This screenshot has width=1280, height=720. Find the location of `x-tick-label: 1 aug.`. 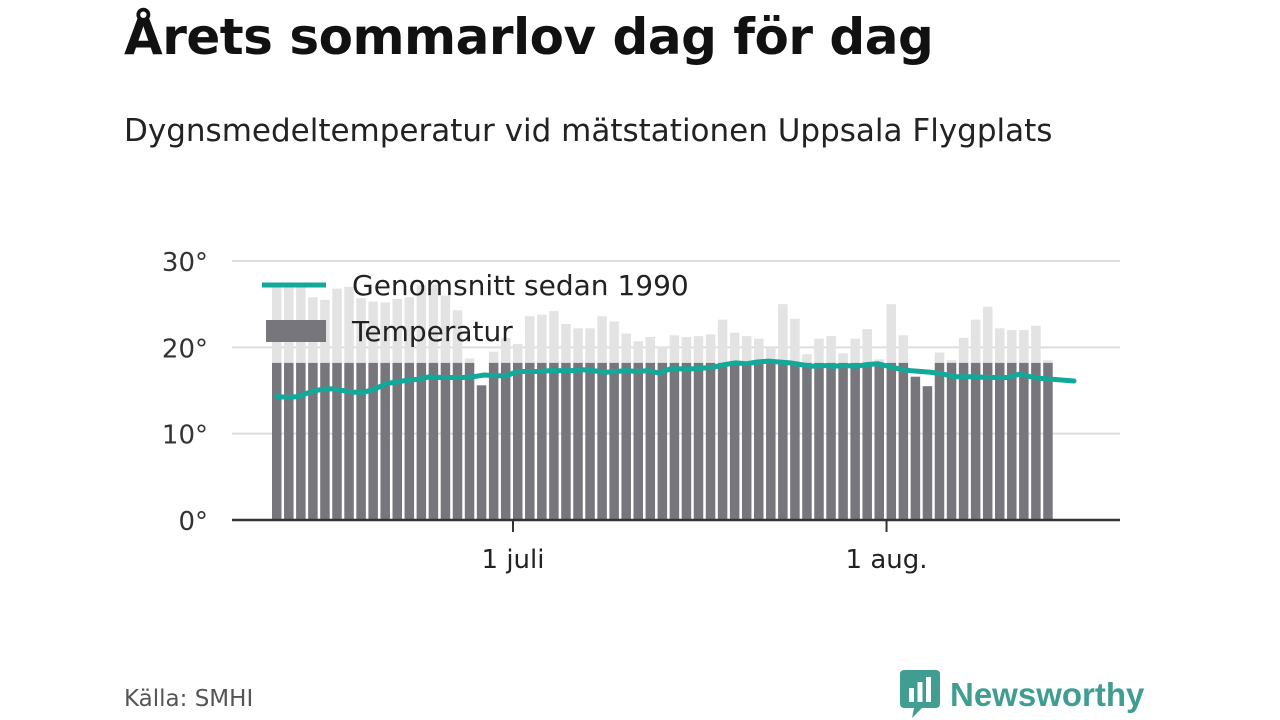

x-tick-label: 1 aug. is located at coordinates (887, 560).